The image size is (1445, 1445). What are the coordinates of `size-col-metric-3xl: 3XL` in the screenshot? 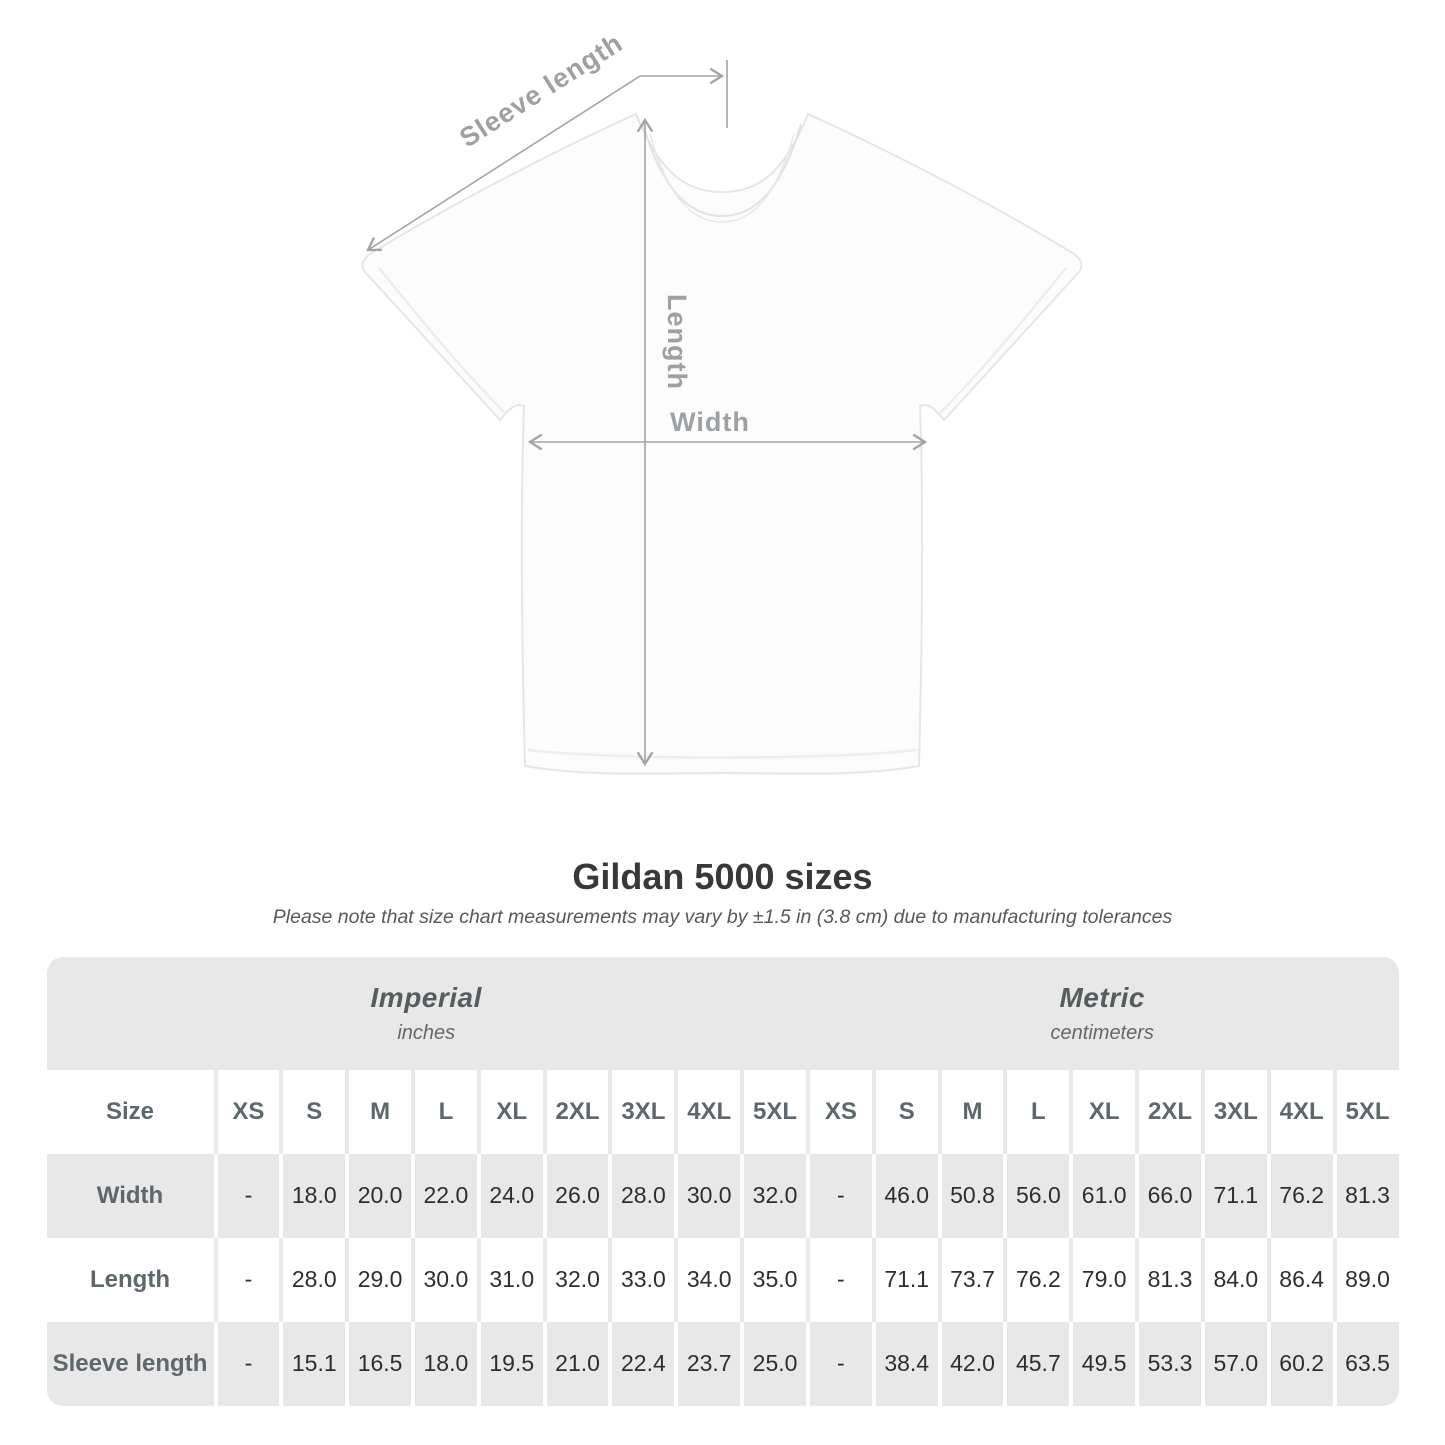 It's located at (1233, 1111).